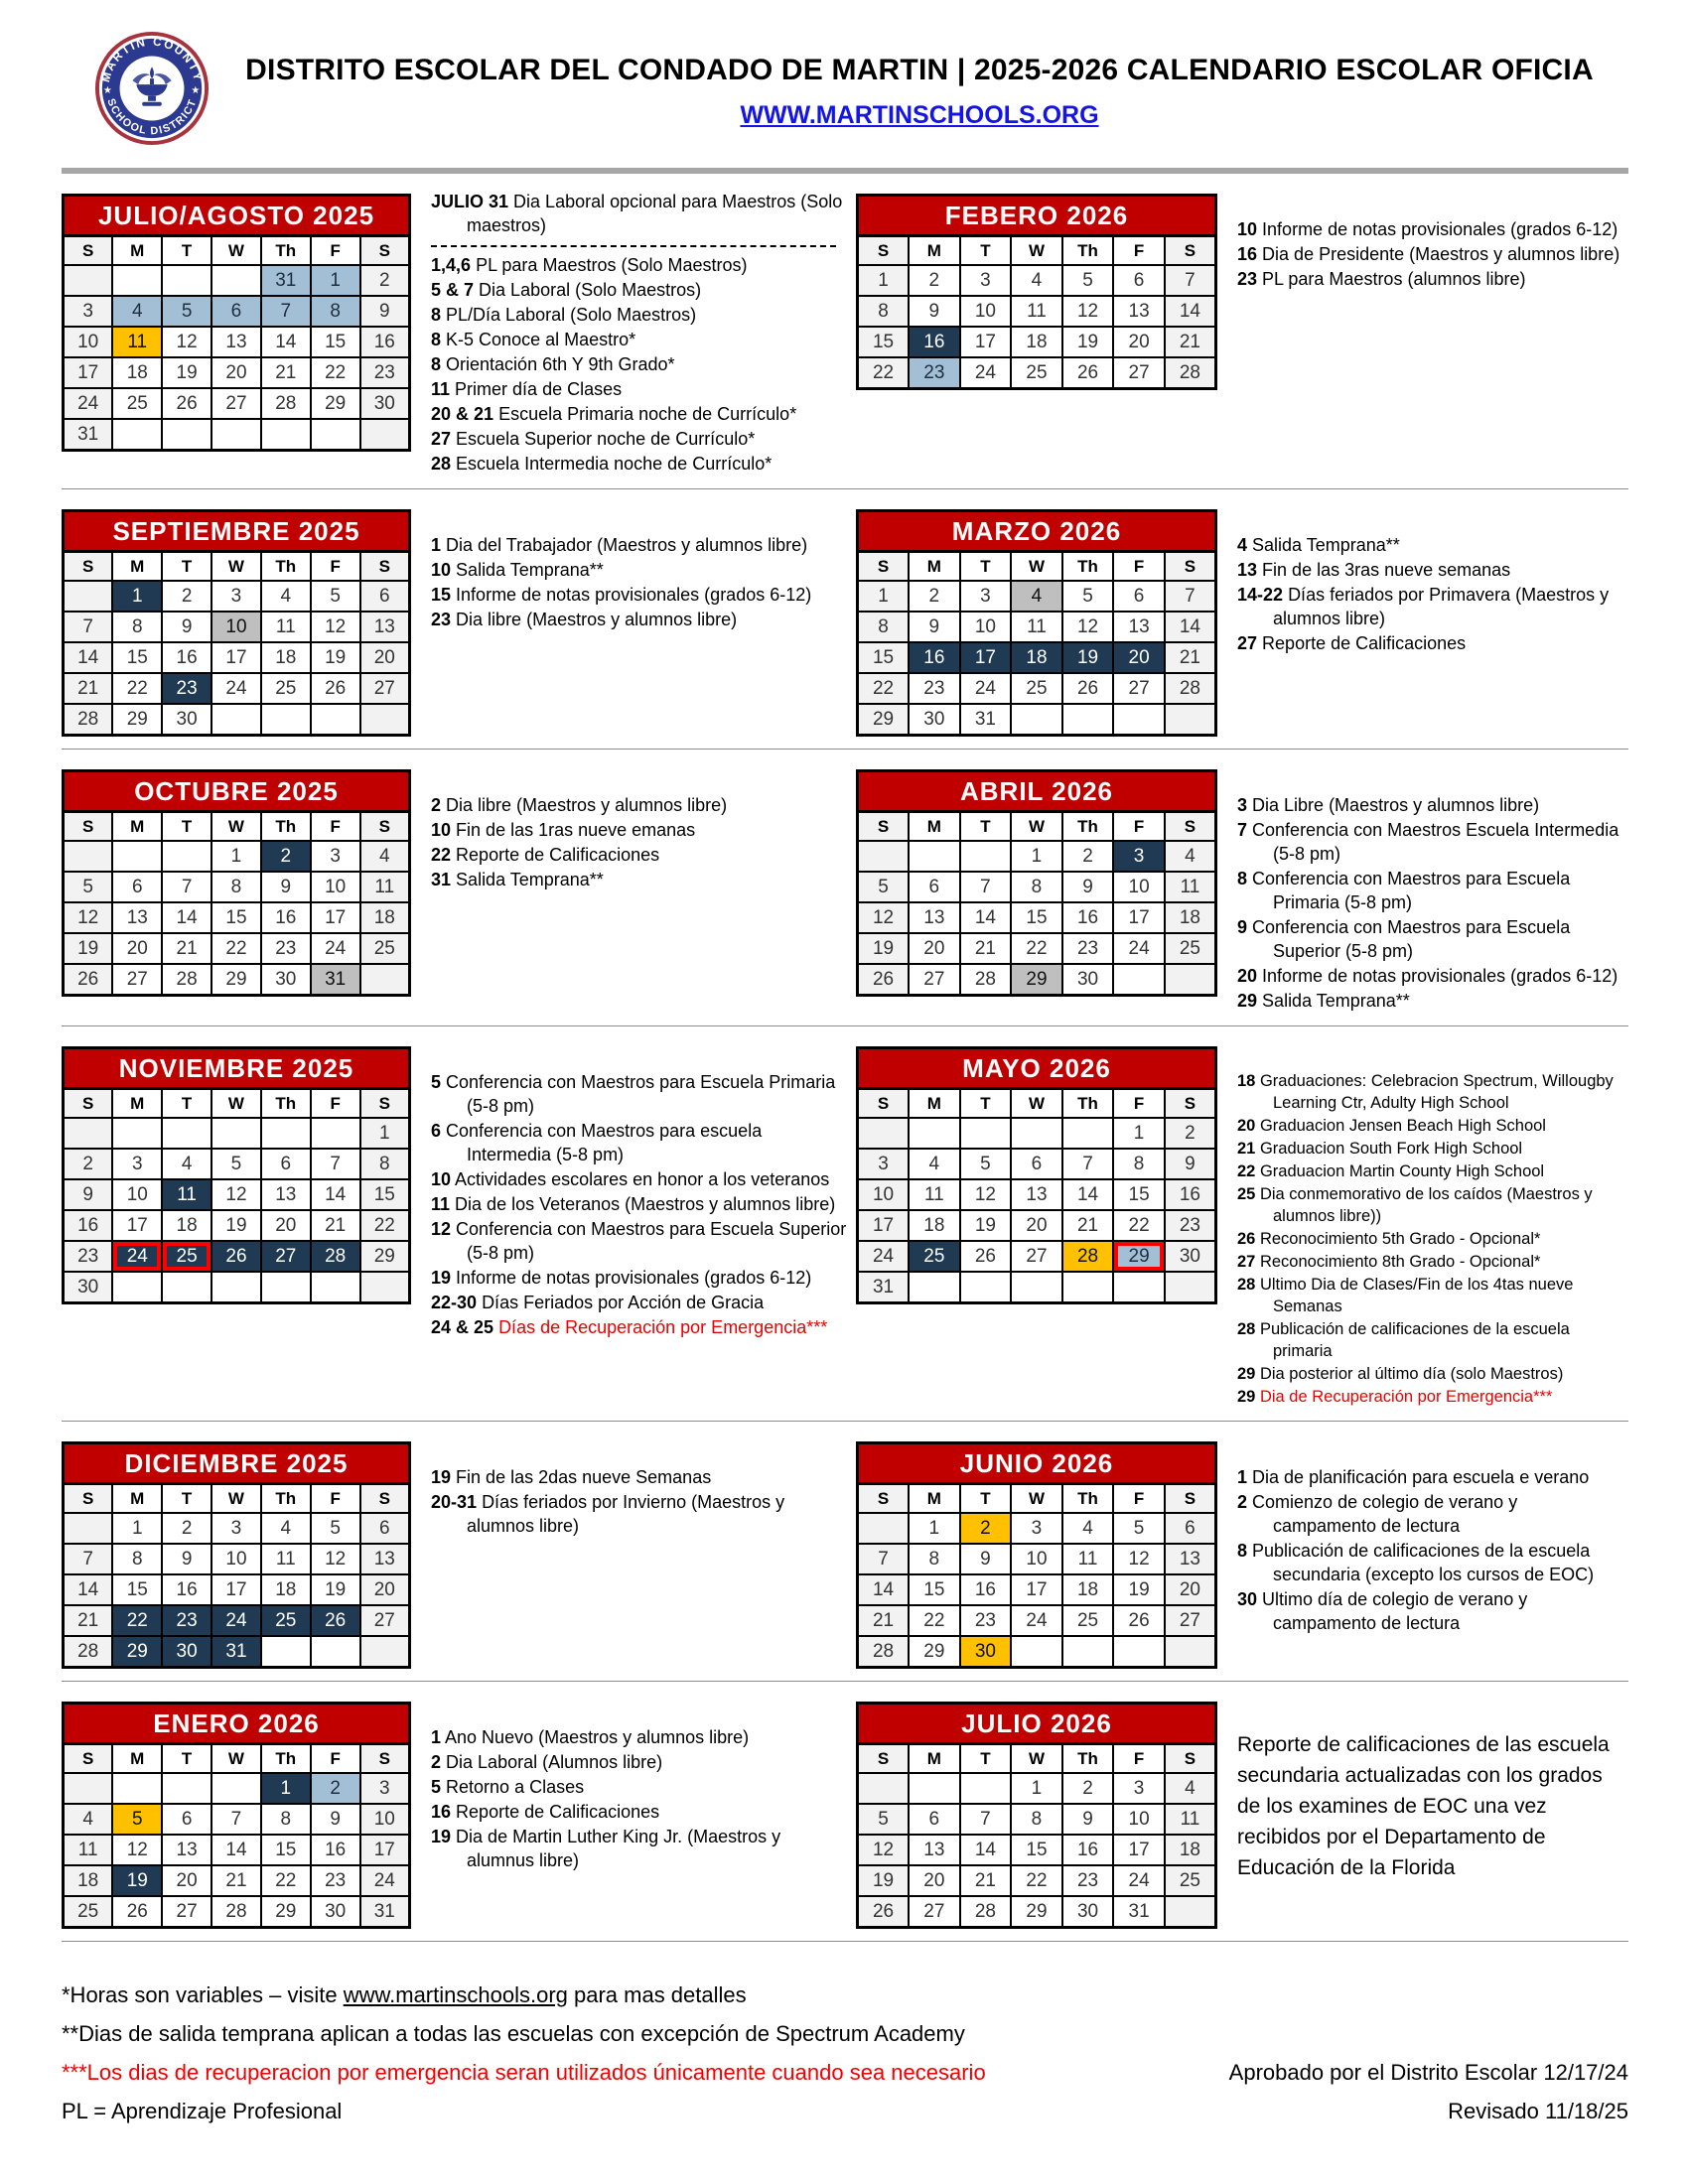  I want to click on note-item: 10 Salida Temprana**, so click(639, 570).